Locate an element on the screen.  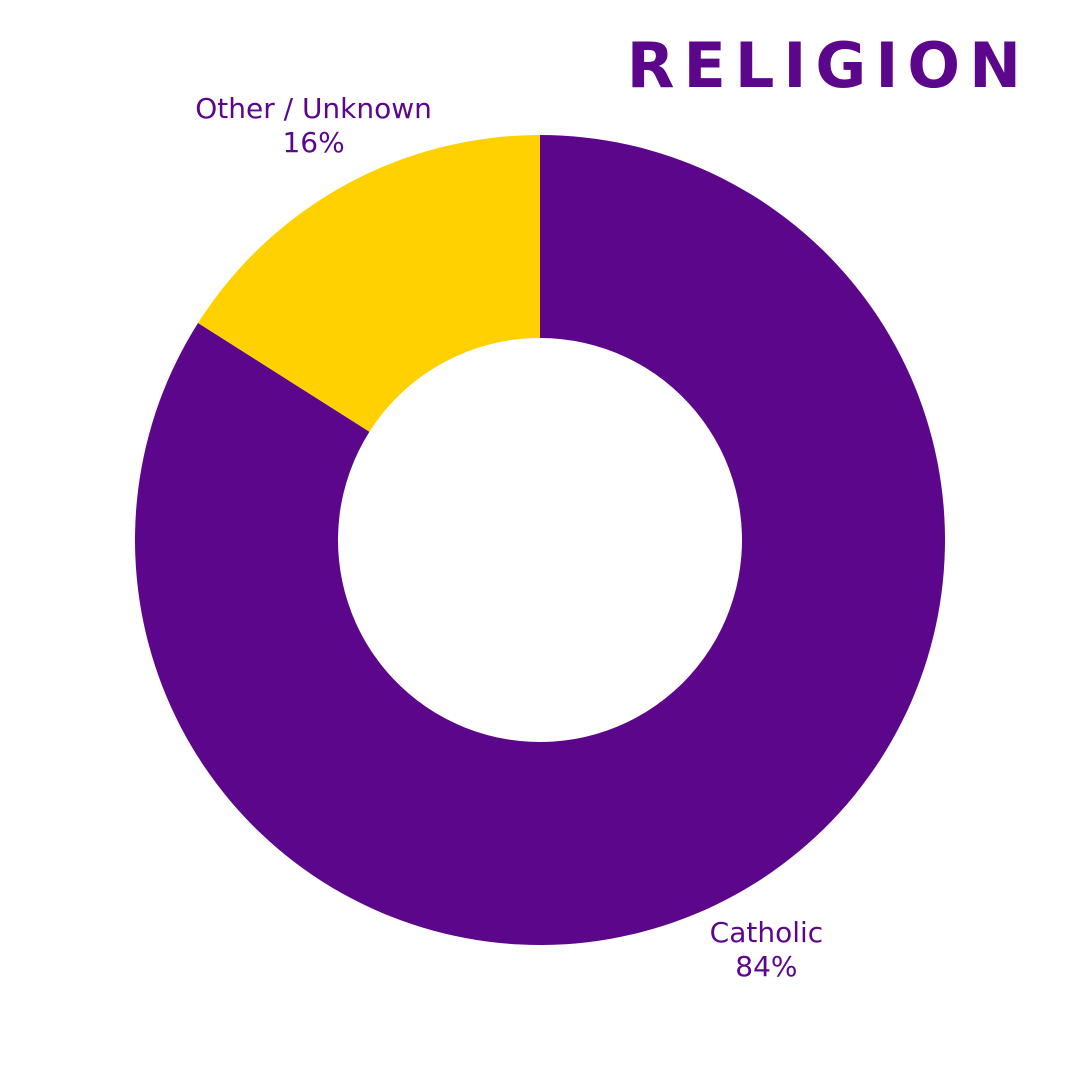
donut-slice is located at coordinates (369, 283).